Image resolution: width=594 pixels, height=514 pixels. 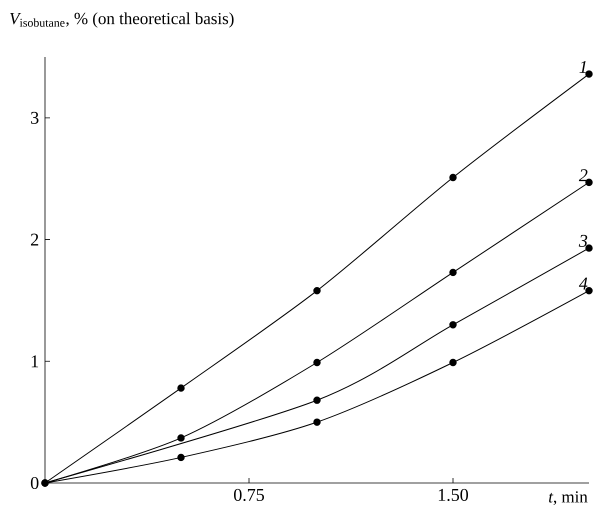 I want to click on y-tick-label: 2, so click(x=34, y=240).